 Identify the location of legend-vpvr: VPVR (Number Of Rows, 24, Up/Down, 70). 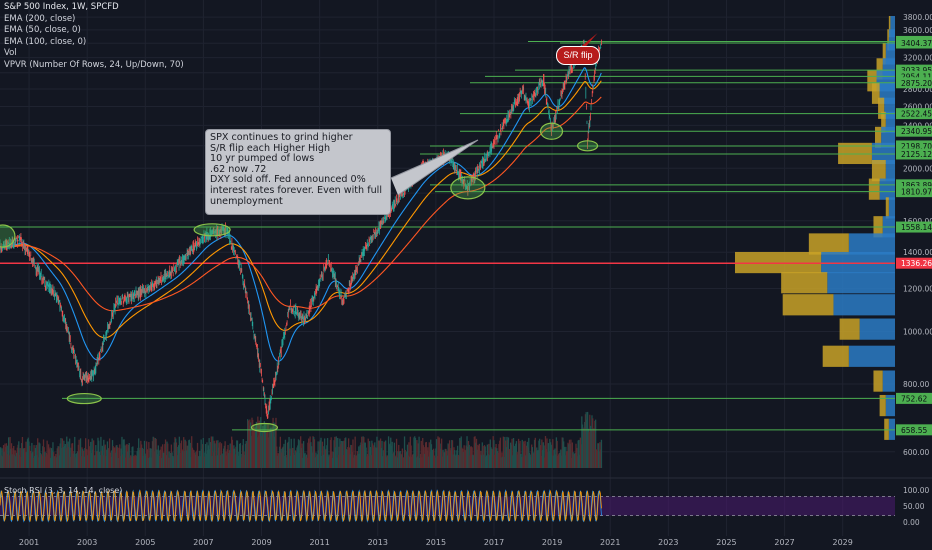
(94, 64).